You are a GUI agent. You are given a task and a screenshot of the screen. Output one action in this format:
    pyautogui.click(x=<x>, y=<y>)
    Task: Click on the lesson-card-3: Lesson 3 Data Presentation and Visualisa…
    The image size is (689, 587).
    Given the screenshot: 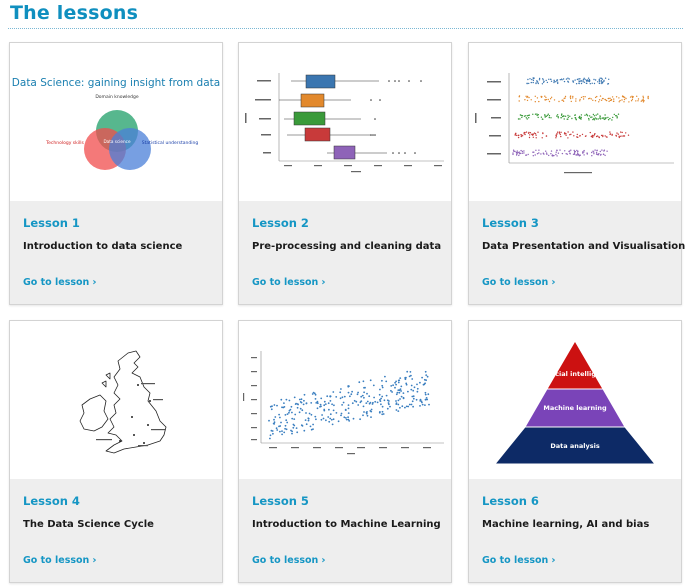 What is the action you would take?
    pyautogui.click(x=576, y=173)
    